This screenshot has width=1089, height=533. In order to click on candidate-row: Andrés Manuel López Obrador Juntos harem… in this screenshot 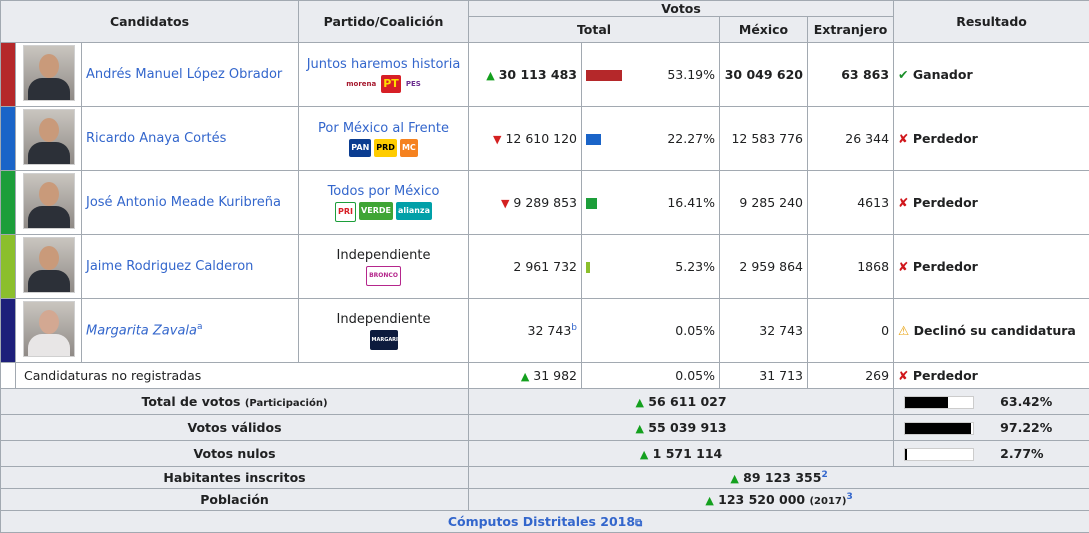, I will do `click(545, 75)`.